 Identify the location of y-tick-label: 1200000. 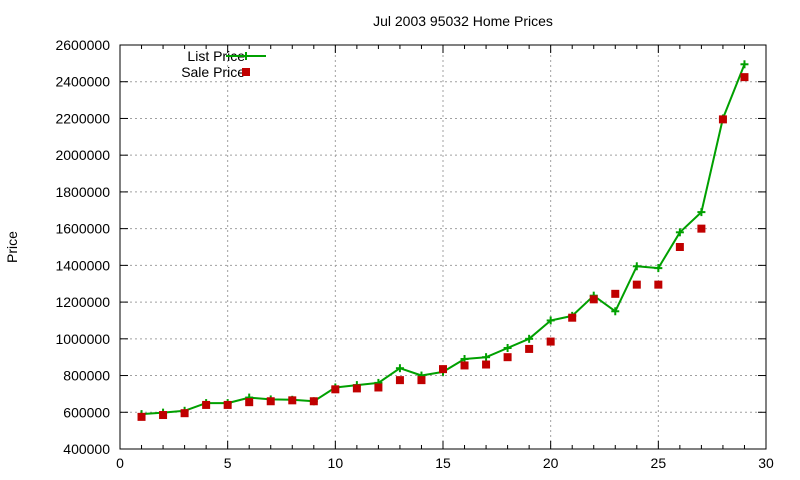
(82, 302).